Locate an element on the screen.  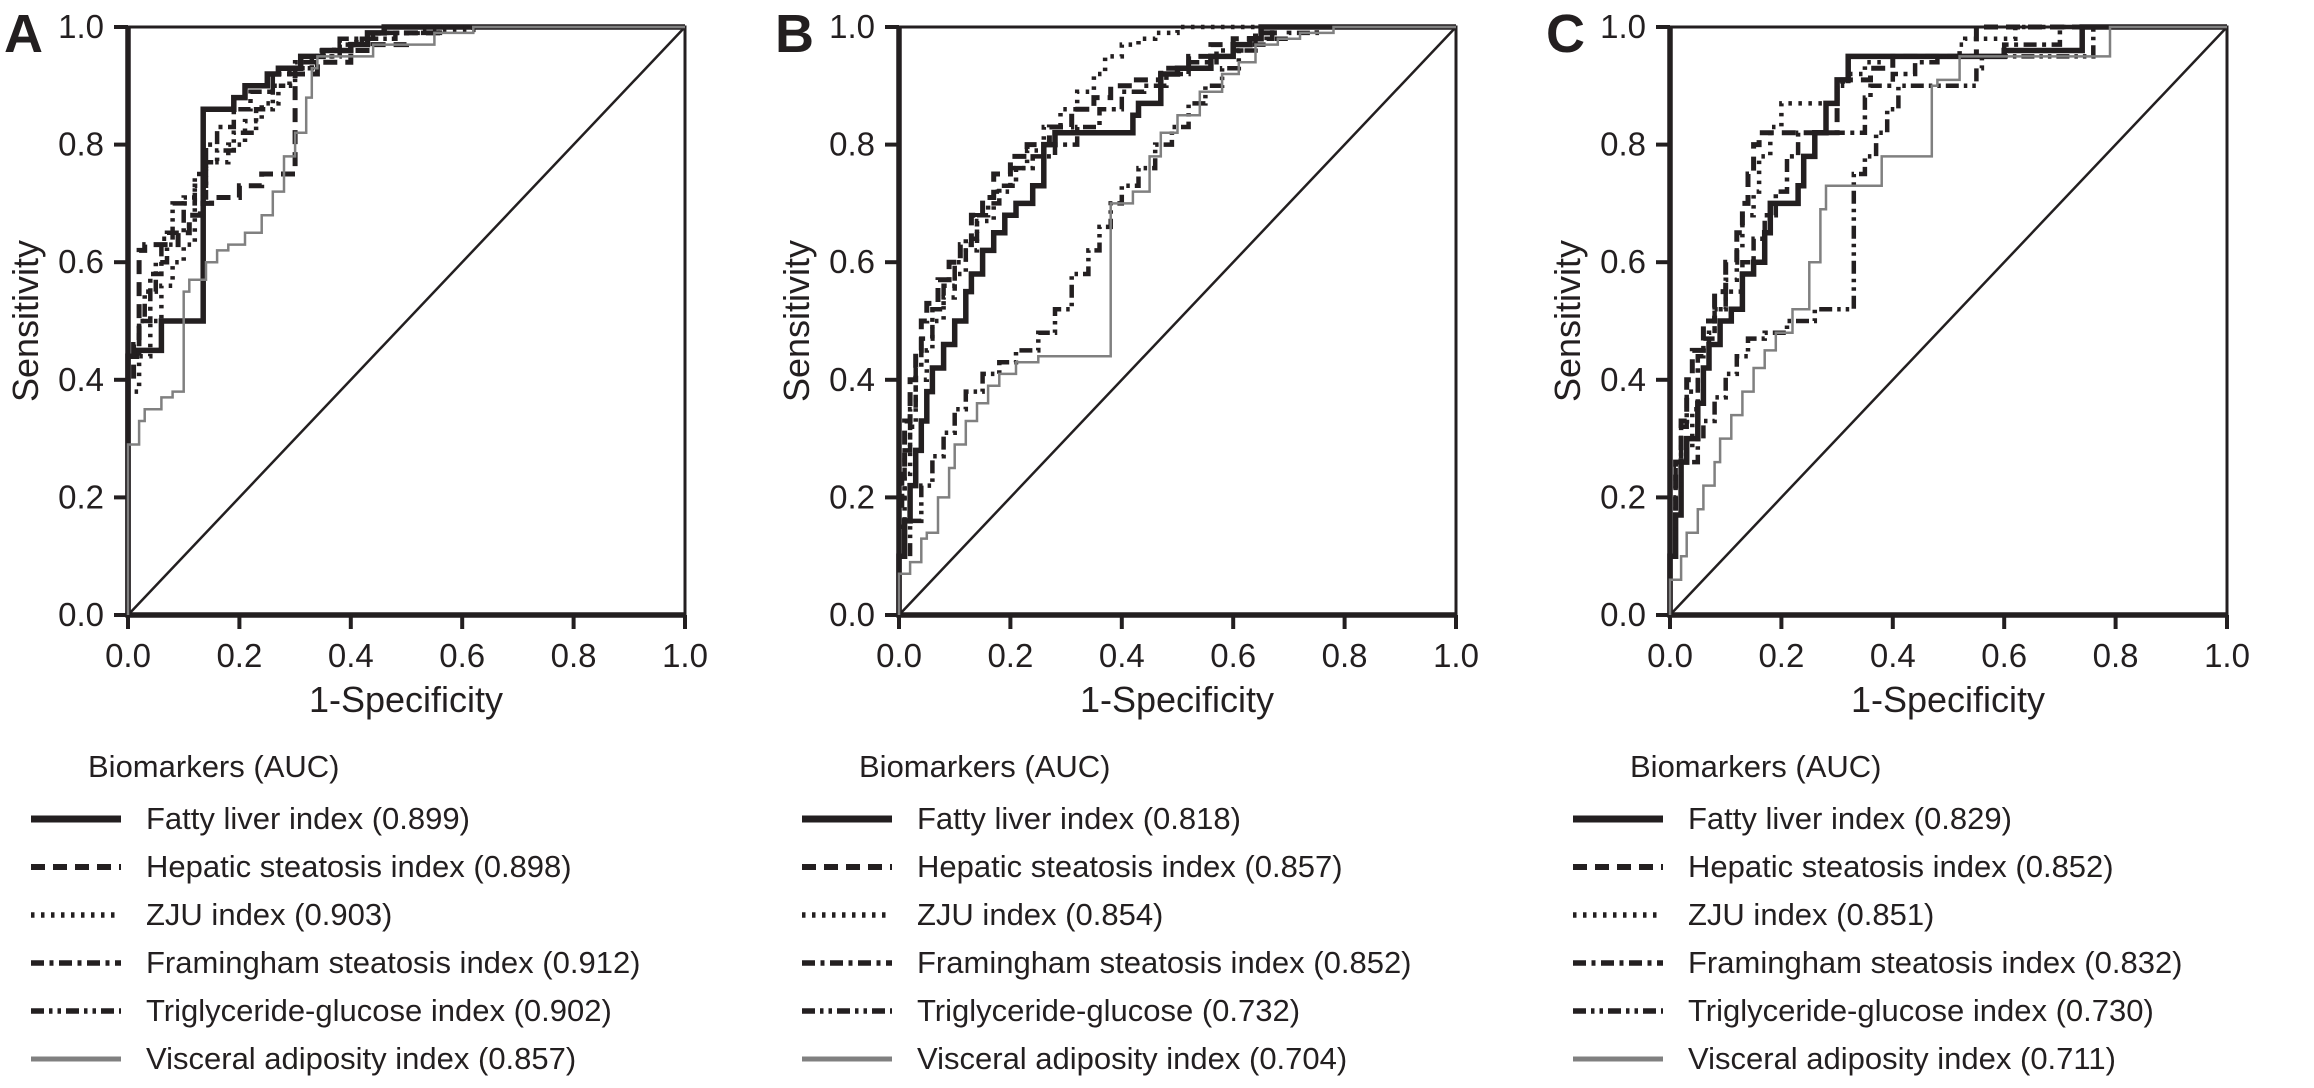
legend-label: Triglyceride-glucose (0.732) is located at coordinates (1109, 1010).